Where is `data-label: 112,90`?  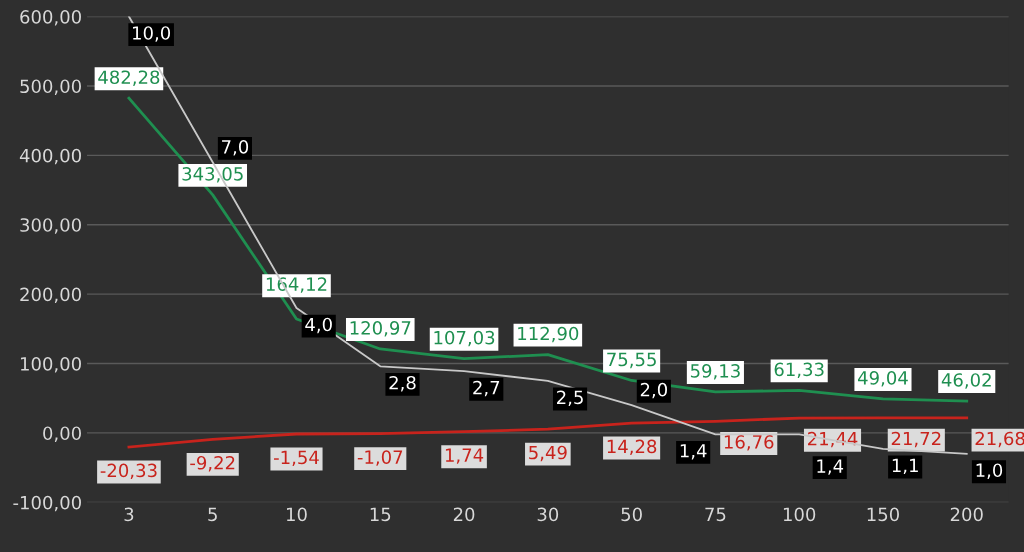 data-label: 112,90 is located at coordinates (548, 334).